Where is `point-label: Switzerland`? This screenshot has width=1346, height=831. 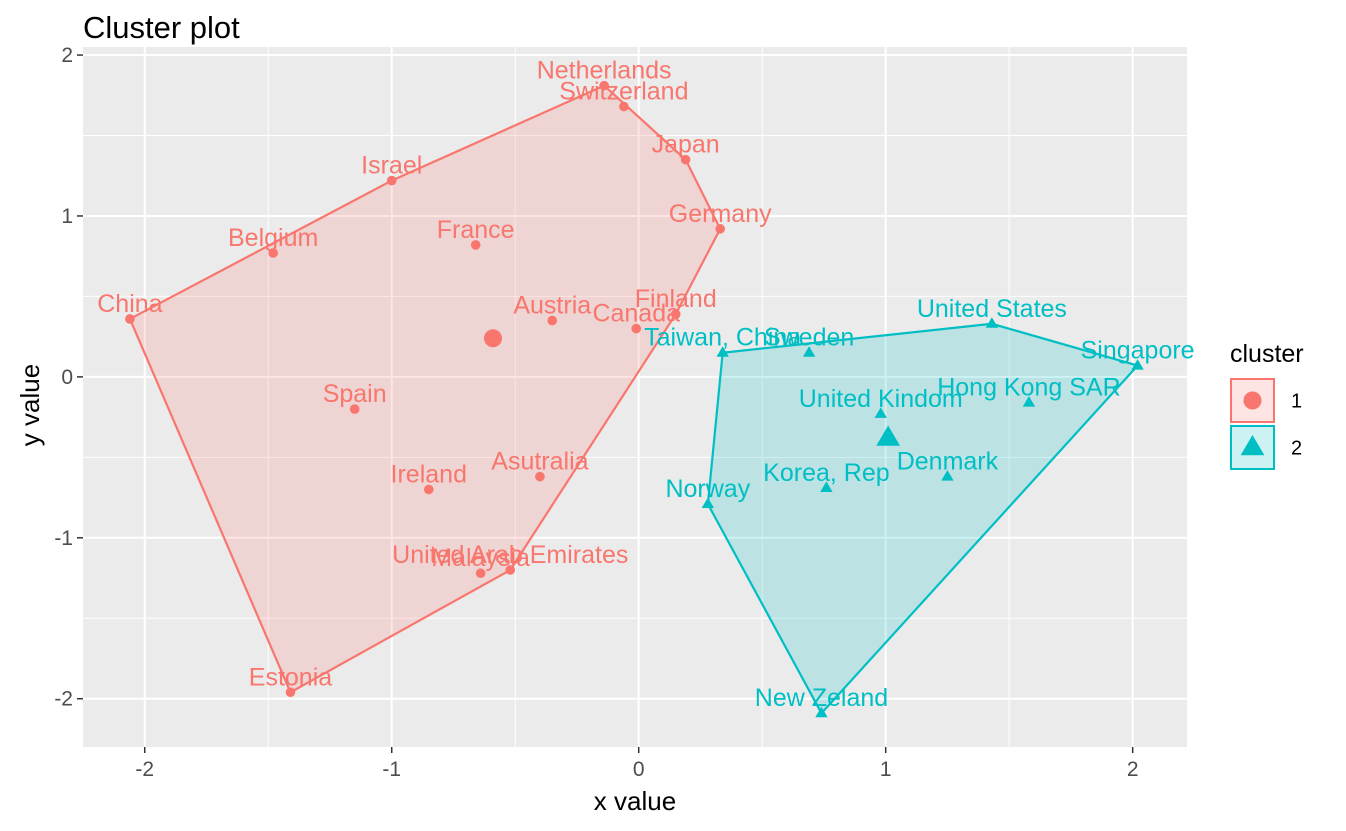 point-label: Switzerland is located at coordinates (623, 92).